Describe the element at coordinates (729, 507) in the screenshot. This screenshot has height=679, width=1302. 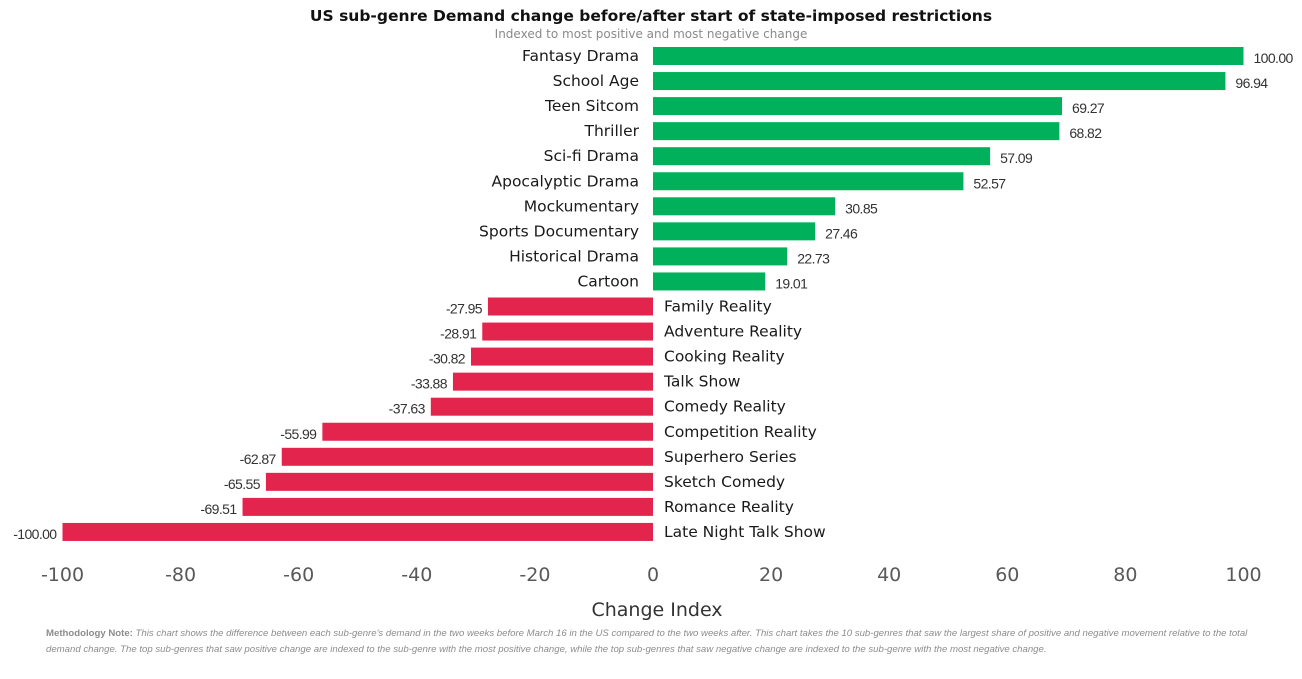
I see `category-label: Romance Reality` at that location.